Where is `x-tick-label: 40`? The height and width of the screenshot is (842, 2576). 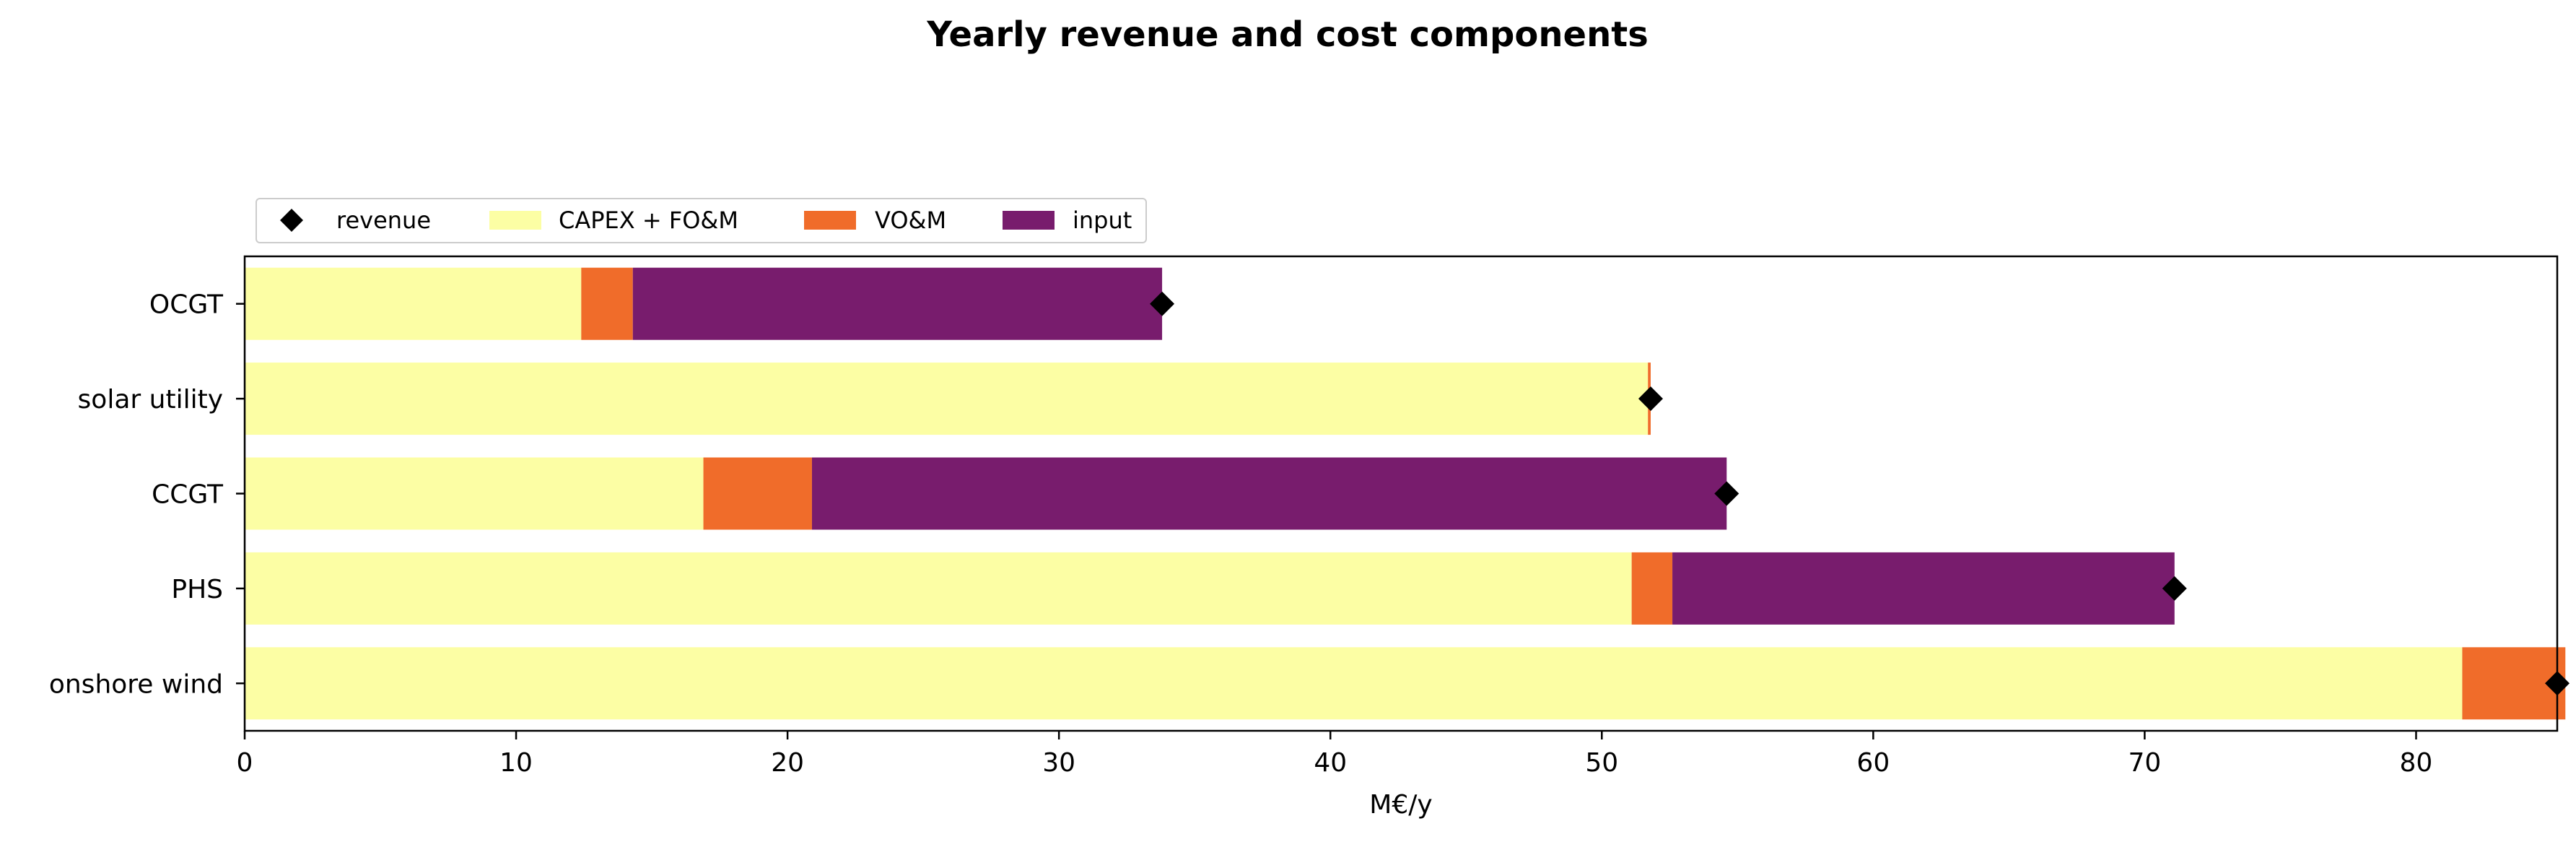 x-tick-label: 40 is located at coordinates (1330, 763).